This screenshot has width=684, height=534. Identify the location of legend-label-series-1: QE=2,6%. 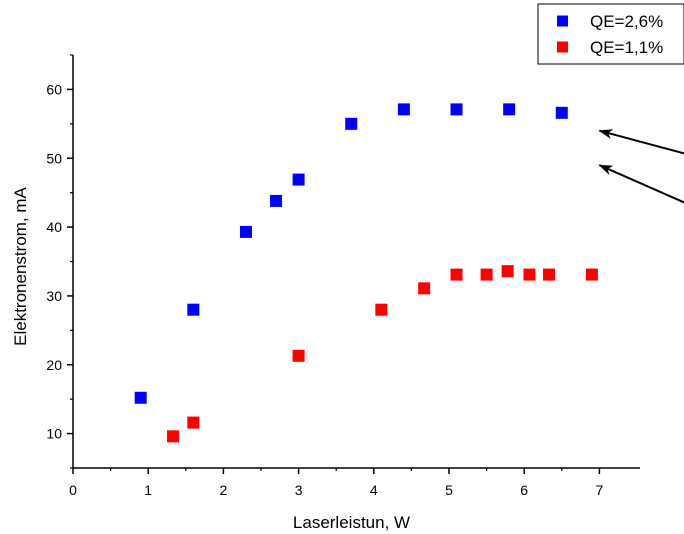
(626, 21).